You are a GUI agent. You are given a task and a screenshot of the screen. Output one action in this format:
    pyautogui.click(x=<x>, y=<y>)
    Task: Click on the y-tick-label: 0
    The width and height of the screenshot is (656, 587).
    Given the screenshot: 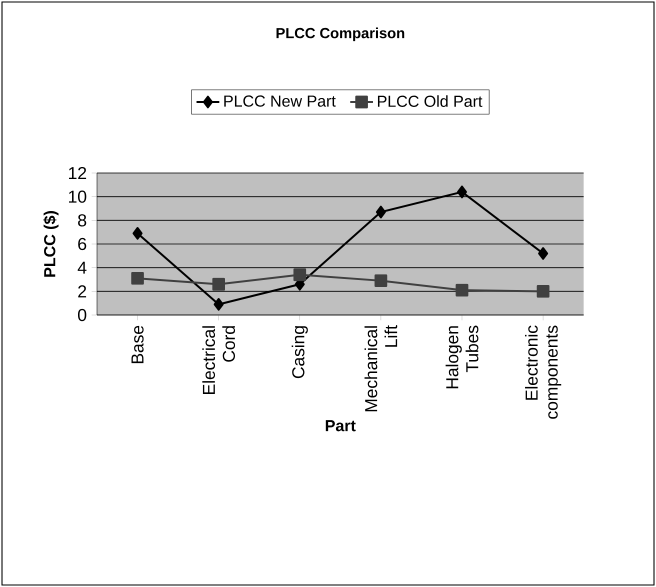 What is the action you would take?
    pyautogui.click(x=82, y=315)
    